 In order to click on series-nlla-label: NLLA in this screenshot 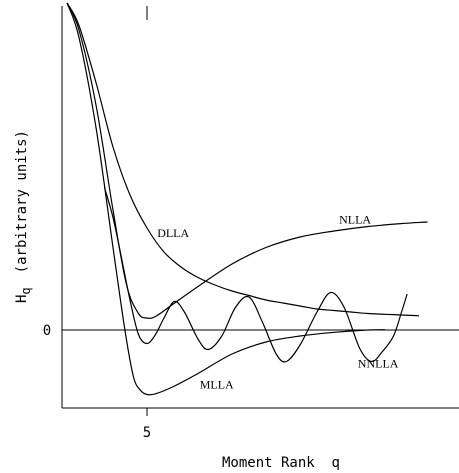, I will do `click(355, 220)`.